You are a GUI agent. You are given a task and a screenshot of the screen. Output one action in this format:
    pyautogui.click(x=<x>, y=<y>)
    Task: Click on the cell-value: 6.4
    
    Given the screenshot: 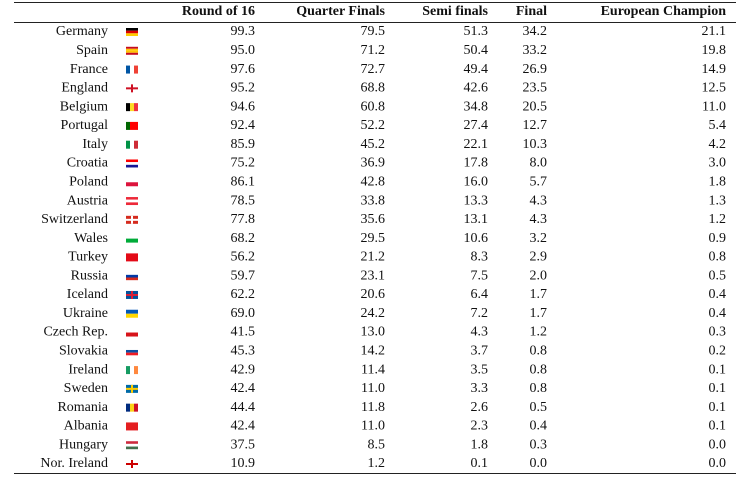 What is the action you would take?
    pyautogui.click(x=480, y=294)
    